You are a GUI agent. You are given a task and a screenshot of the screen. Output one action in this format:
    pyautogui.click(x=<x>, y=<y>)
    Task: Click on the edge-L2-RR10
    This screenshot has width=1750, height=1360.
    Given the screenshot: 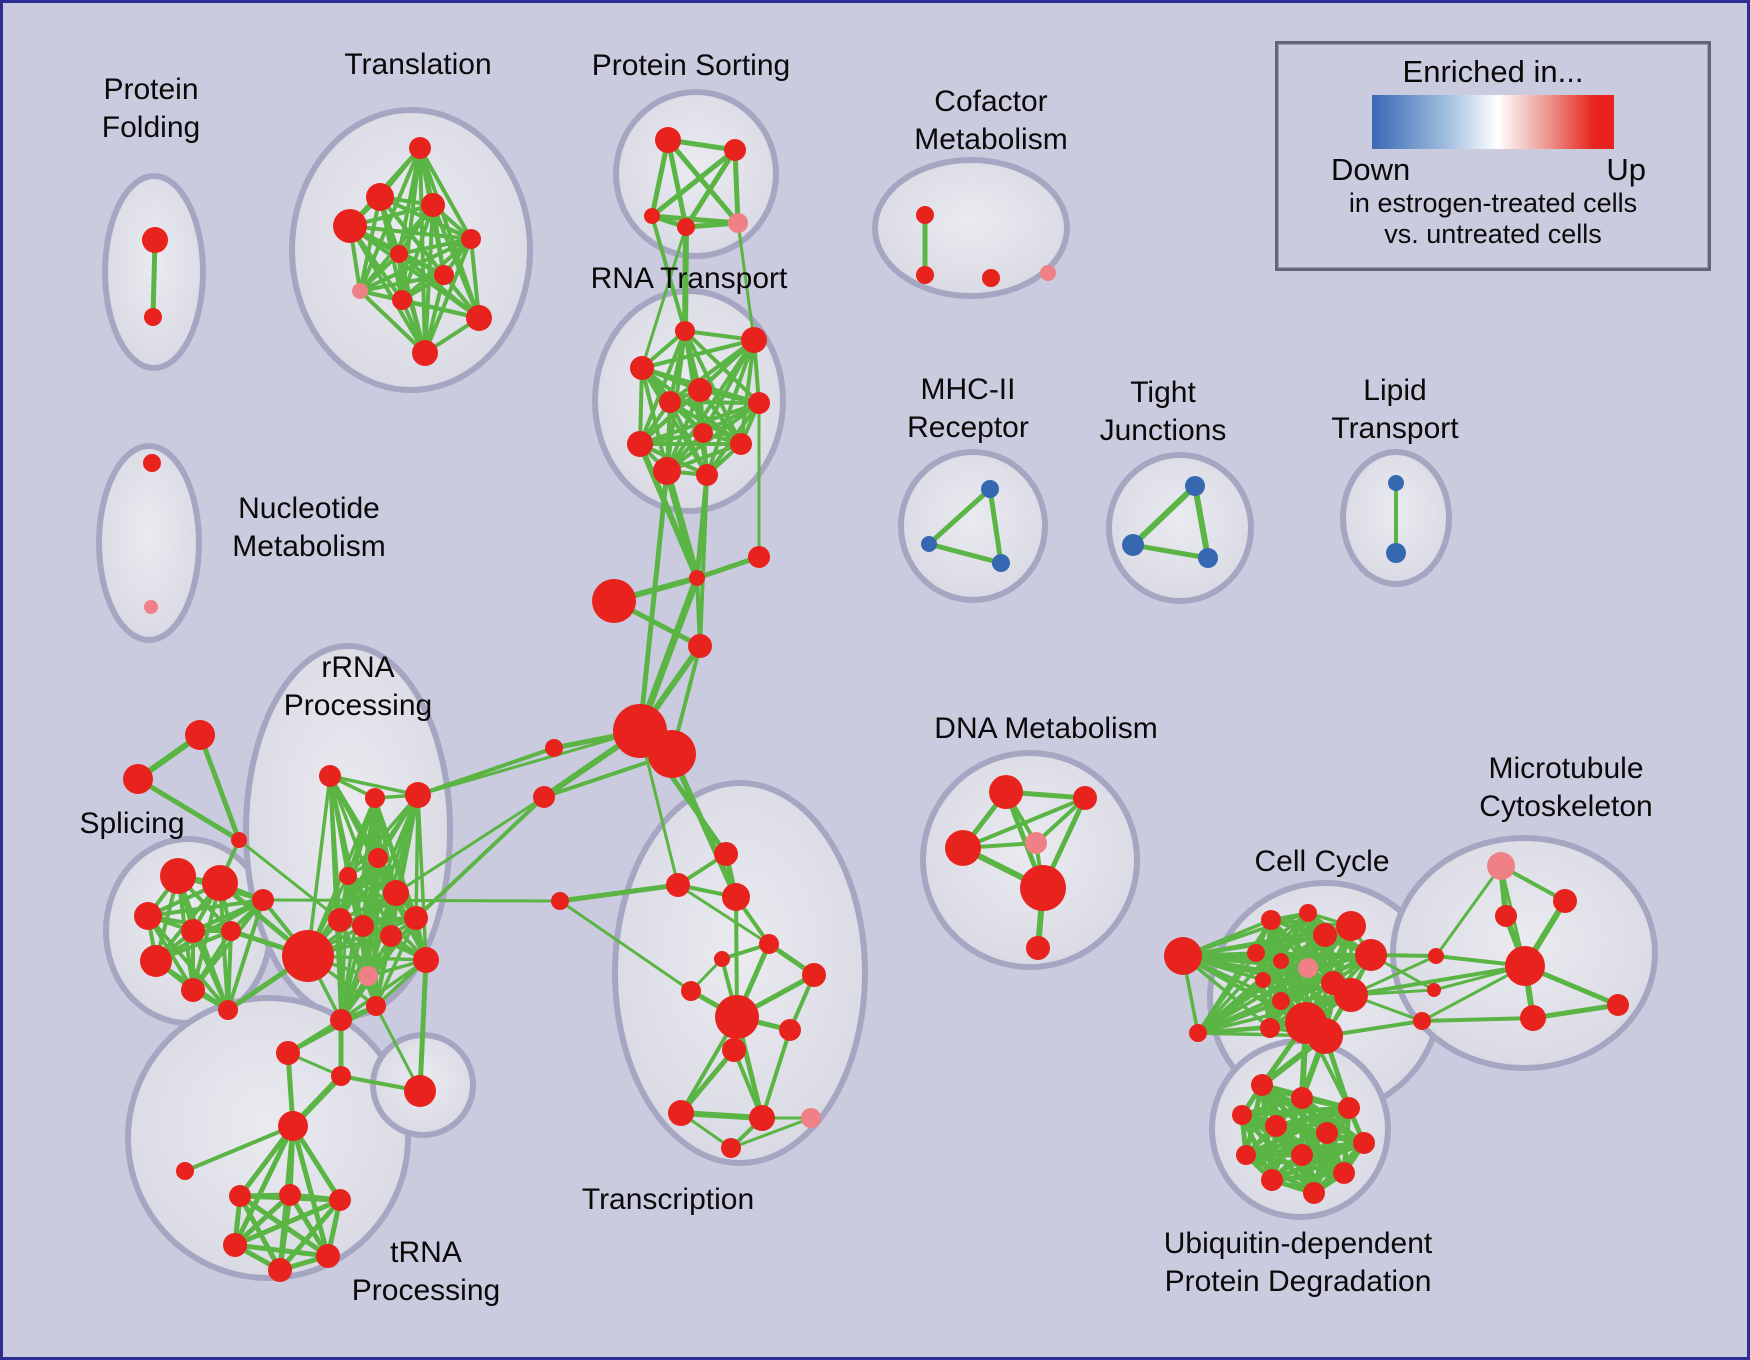 What is the action you would take?
    pyautogui.click(x=480, y=857)
    